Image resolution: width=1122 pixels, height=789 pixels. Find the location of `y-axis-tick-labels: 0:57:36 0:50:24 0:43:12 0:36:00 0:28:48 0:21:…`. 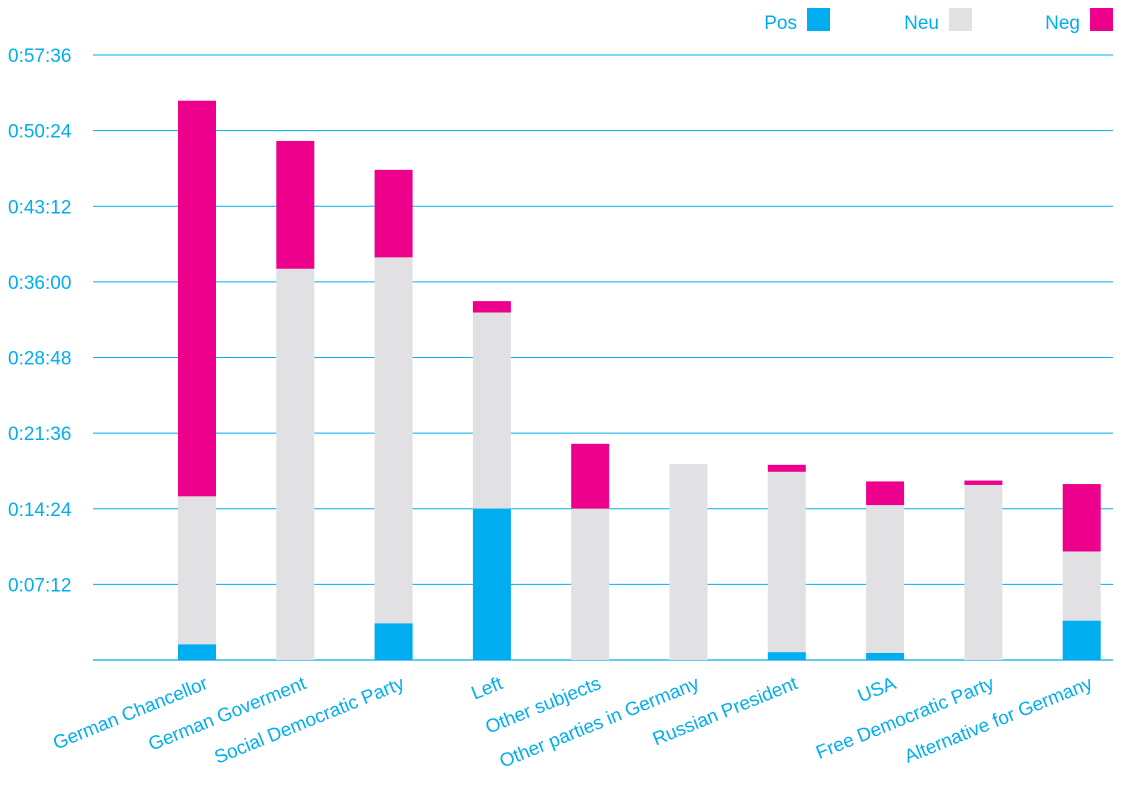

y-axis-tick-labels: 0:57:36 0:50:24 0:43:12 0:36:00 0:28:48 0:21:… is located at coordinates (40, 321).